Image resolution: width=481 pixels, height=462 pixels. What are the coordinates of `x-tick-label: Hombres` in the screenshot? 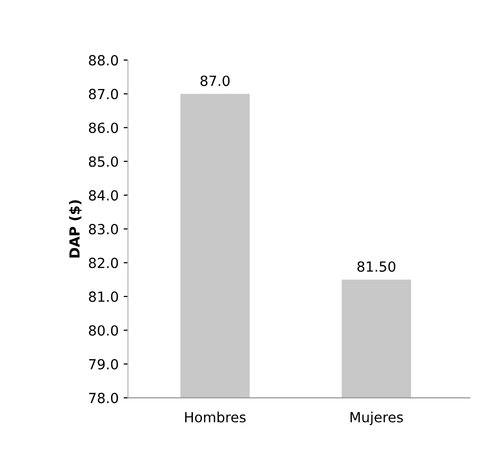 It's located at (215, 417).